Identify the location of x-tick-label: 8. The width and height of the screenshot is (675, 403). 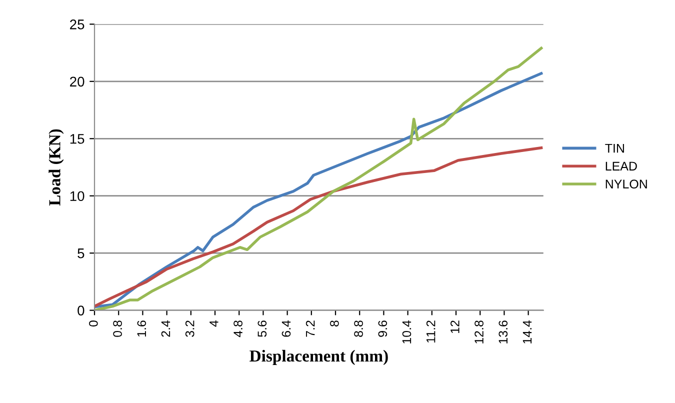
(334, 323).